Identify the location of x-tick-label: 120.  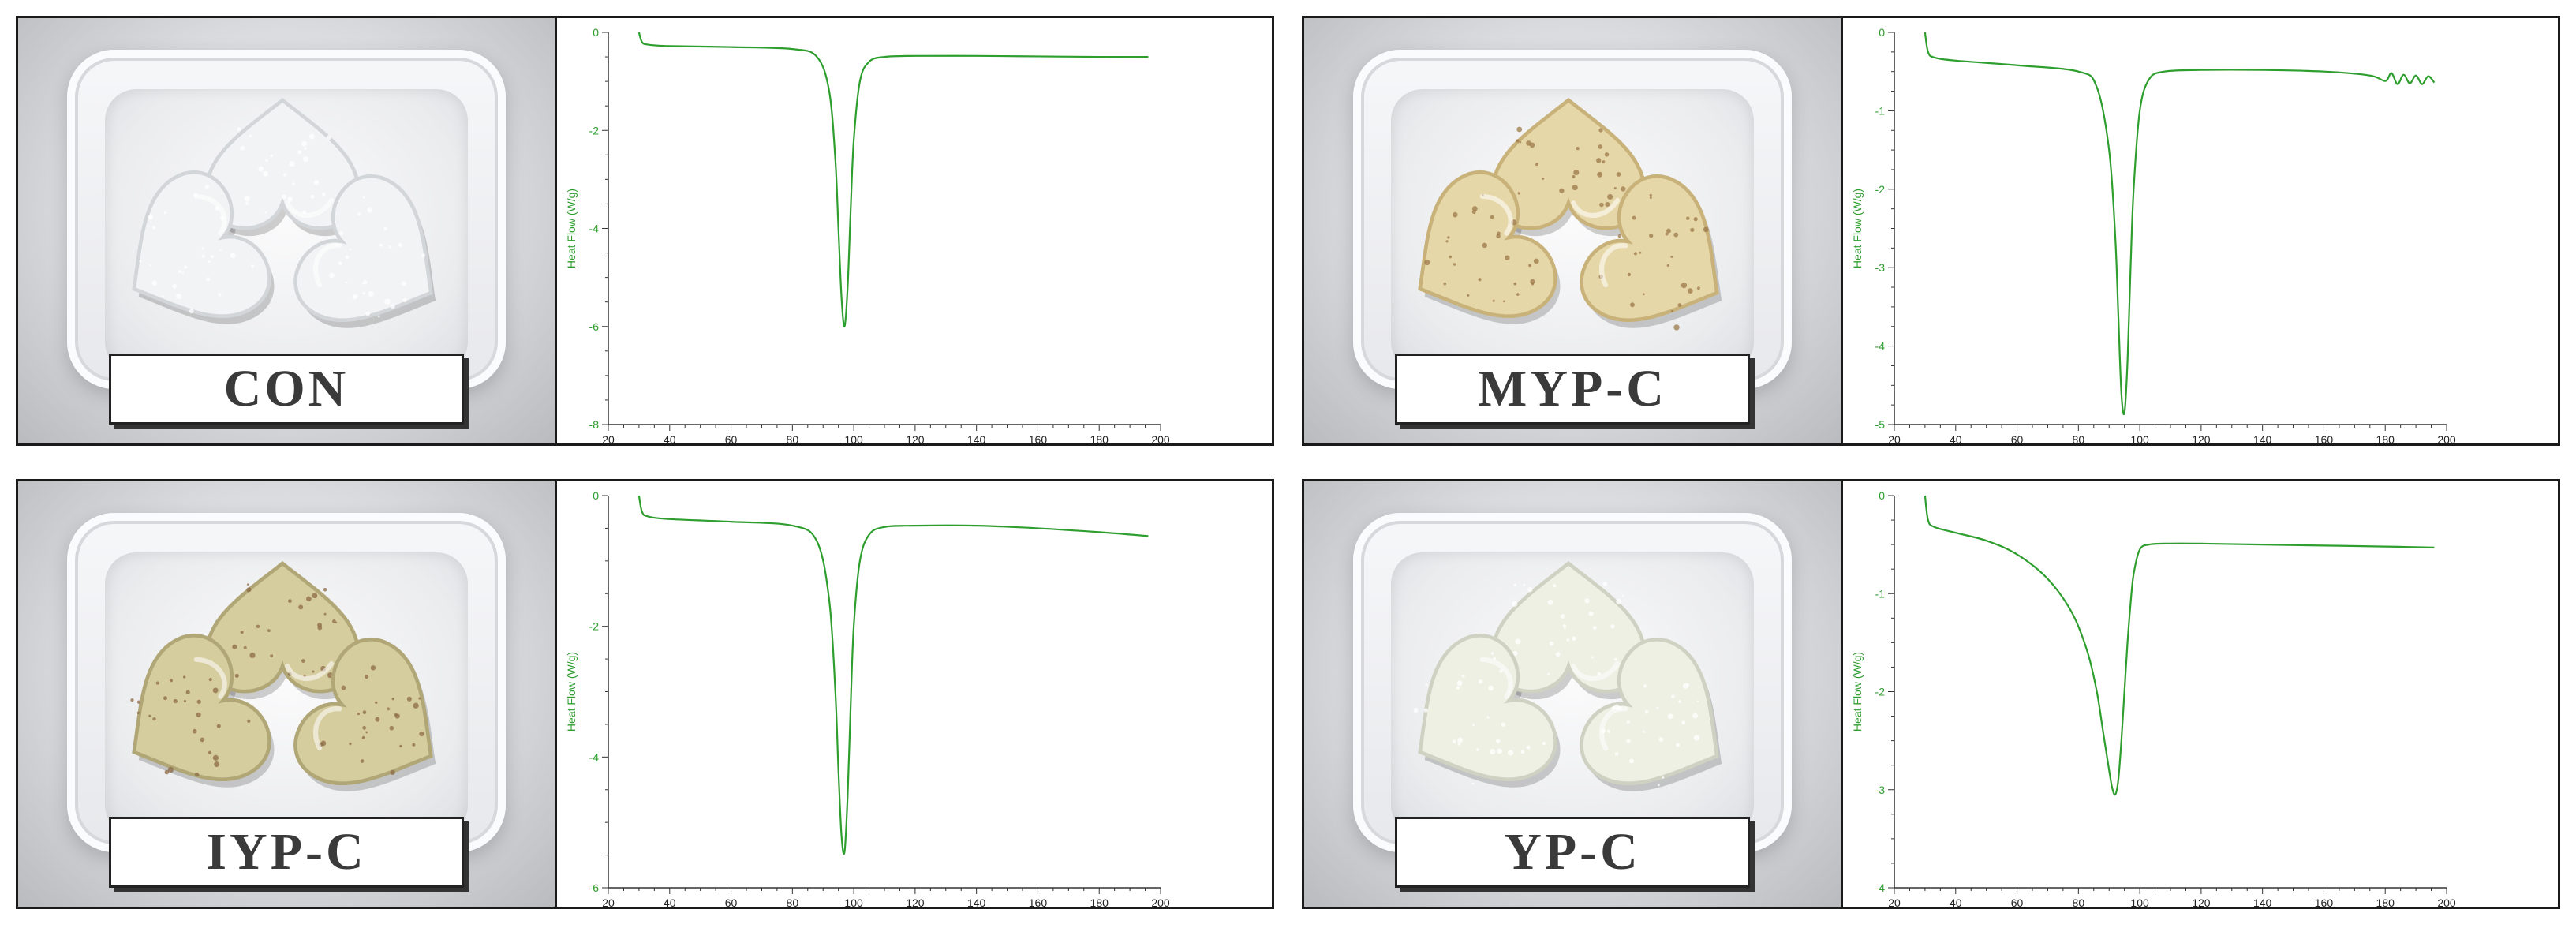
(916, 438).